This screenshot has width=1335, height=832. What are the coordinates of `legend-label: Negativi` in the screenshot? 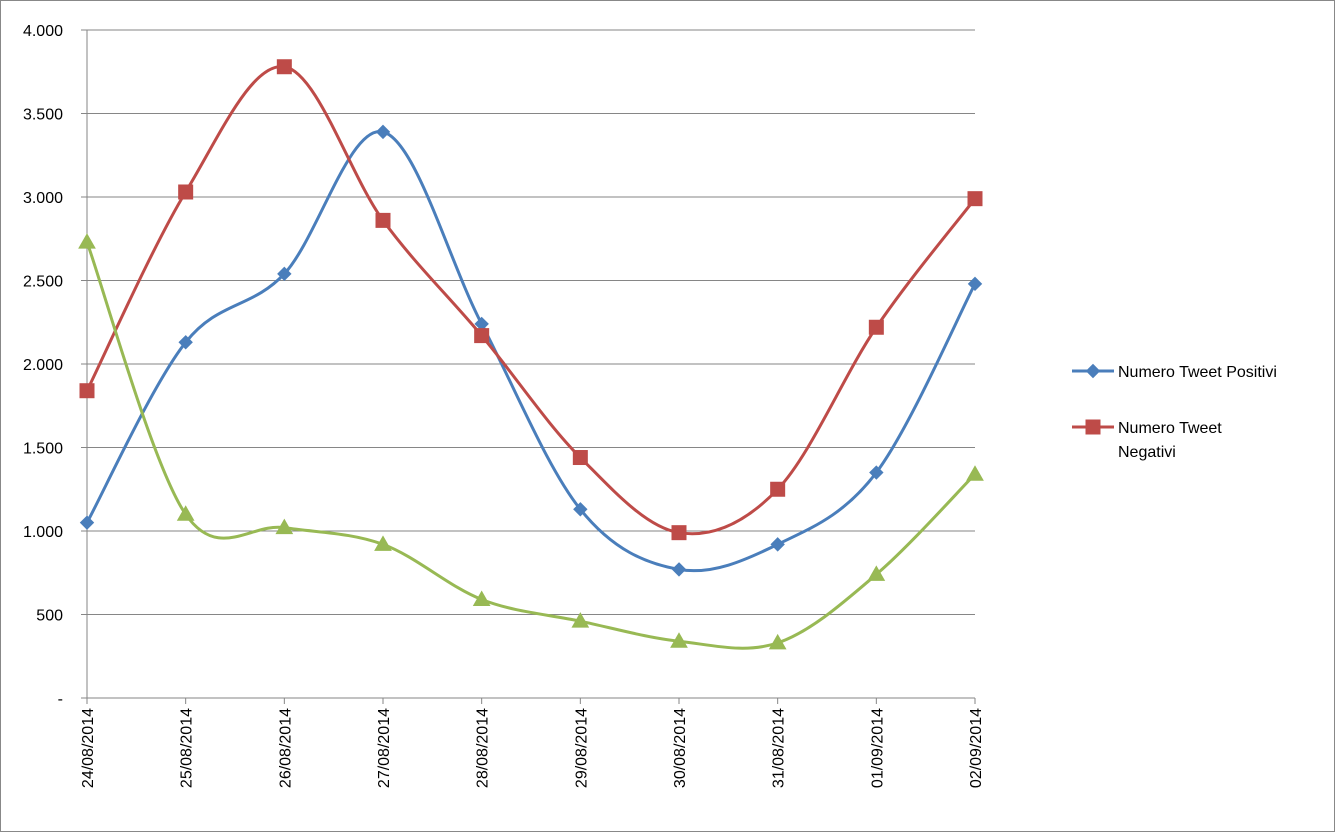 It's located at (1147, 452).